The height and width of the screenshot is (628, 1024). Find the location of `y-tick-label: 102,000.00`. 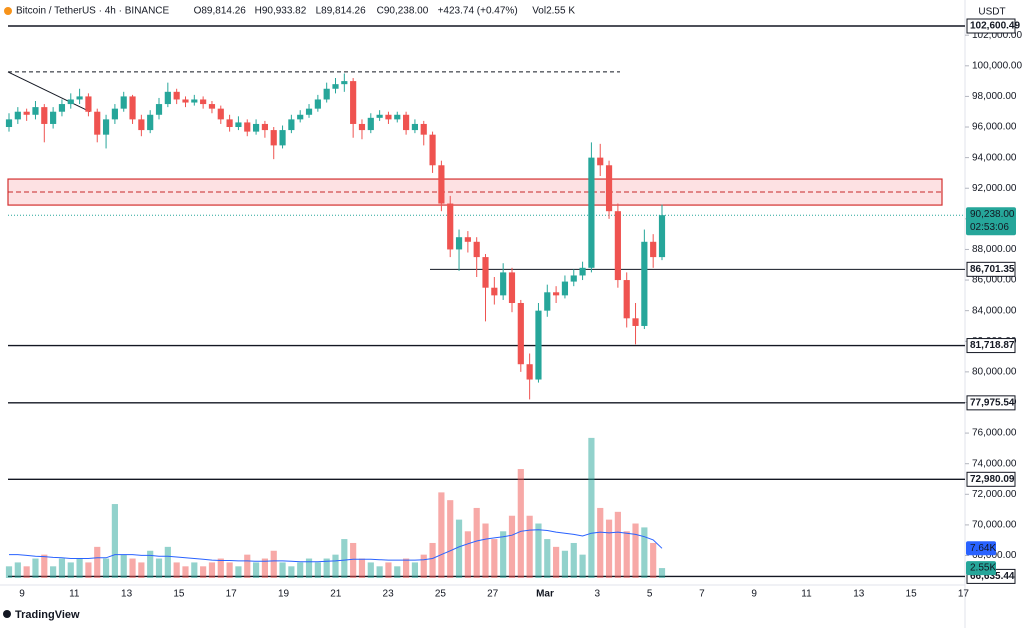

y-tick-label: 102,000.00 is located at coordinates (997, 35).